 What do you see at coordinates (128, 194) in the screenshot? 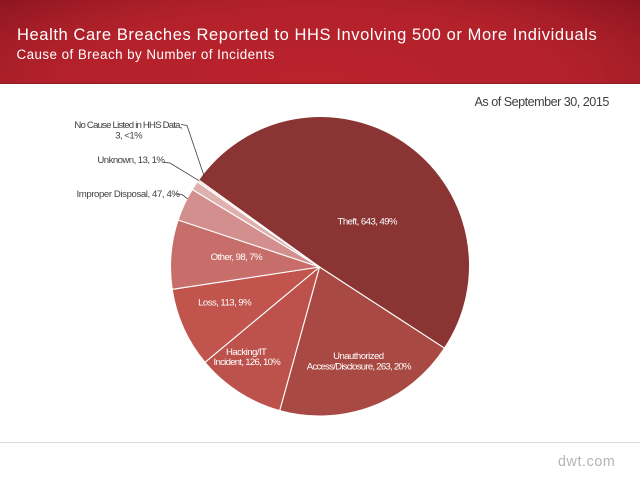
I see `svg-text: Improper Disposal, 47, 4%` at bounding box center [128, 194].